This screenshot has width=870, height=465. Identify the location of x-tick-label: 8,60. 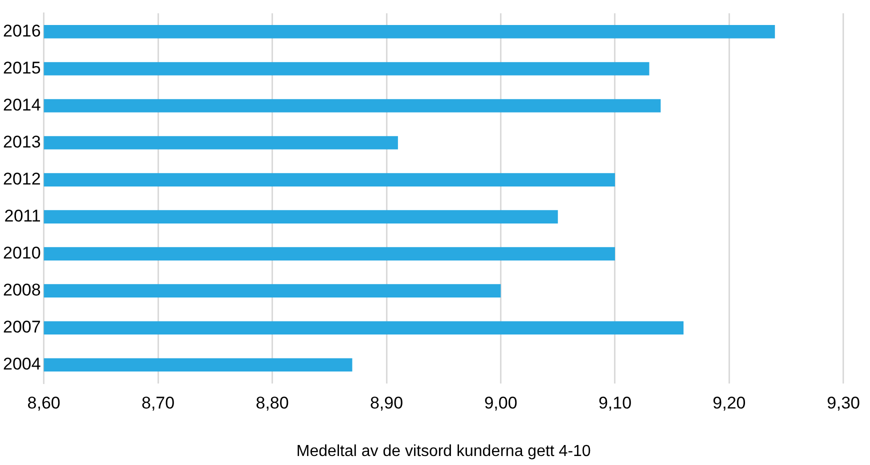
(43, 402).